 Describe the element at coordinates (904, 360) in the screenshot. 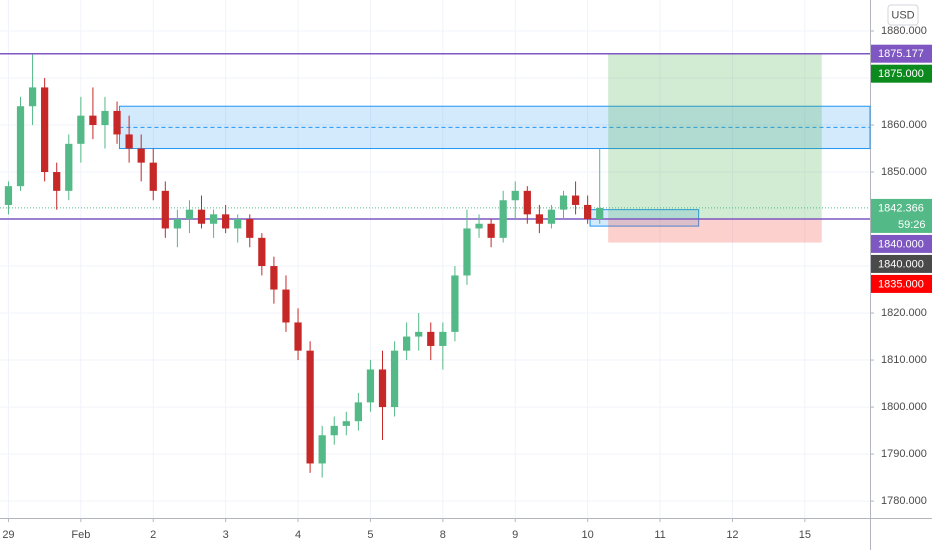

I see `y-tick-label: 1810.000` at that location.